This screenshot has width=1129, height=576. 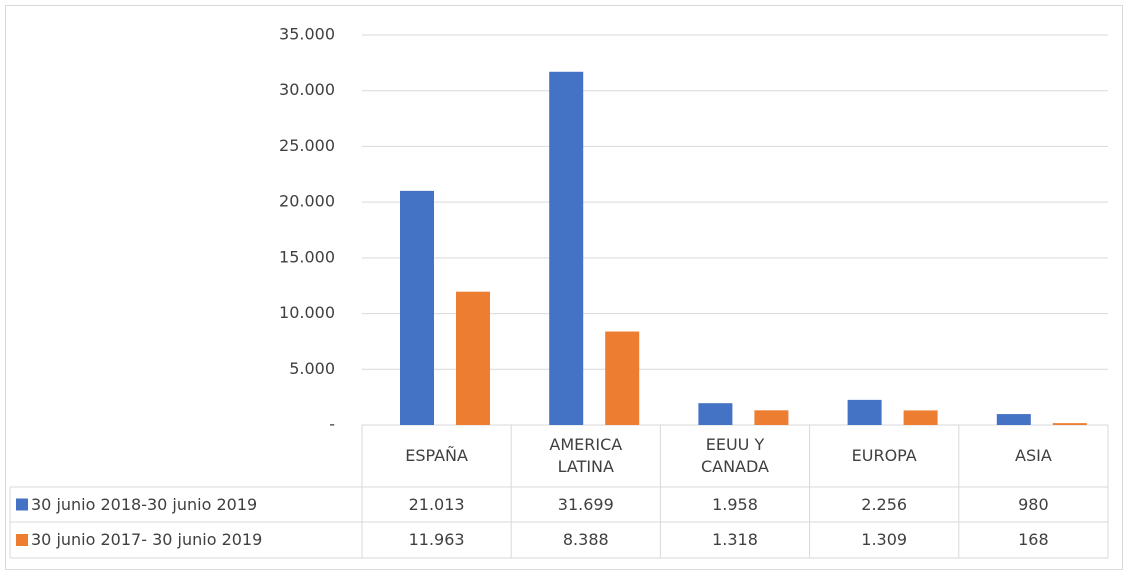 What do you see at coordinates (147, 539) in the screenshot?
I see `legend-label: 30 junio 2017- 30 junio 2019` at bounding box center [147, 539].